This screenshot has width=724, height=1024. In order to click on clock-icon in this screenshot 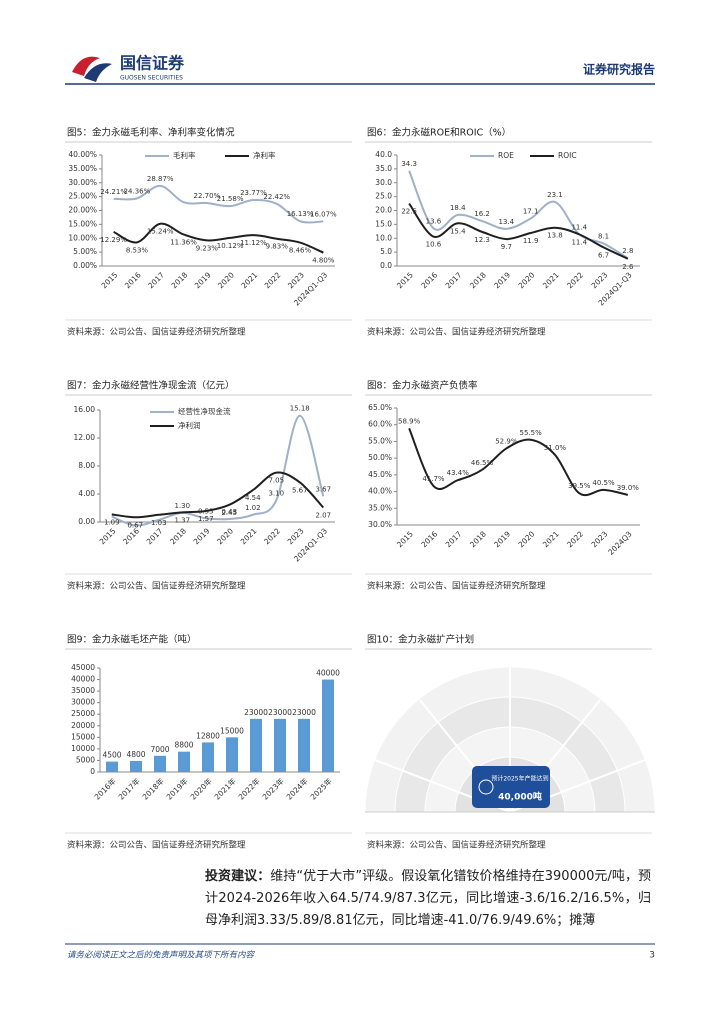, I will do `click(486, 787)`.